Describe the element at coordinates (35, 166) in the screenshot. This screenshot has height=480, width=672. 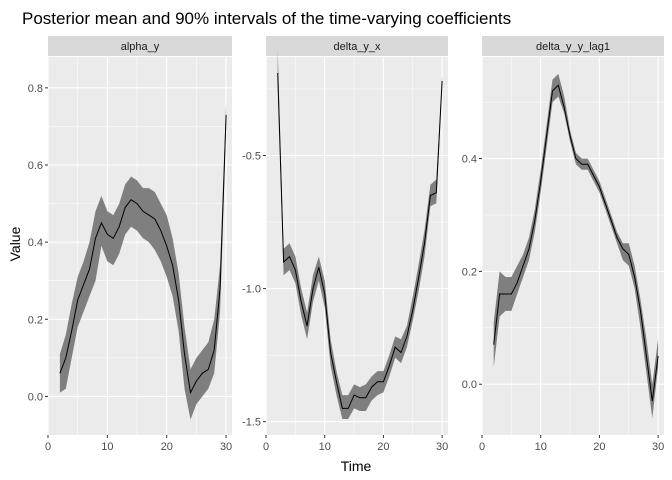
I see `y-tick-label: 0.6` at that location.